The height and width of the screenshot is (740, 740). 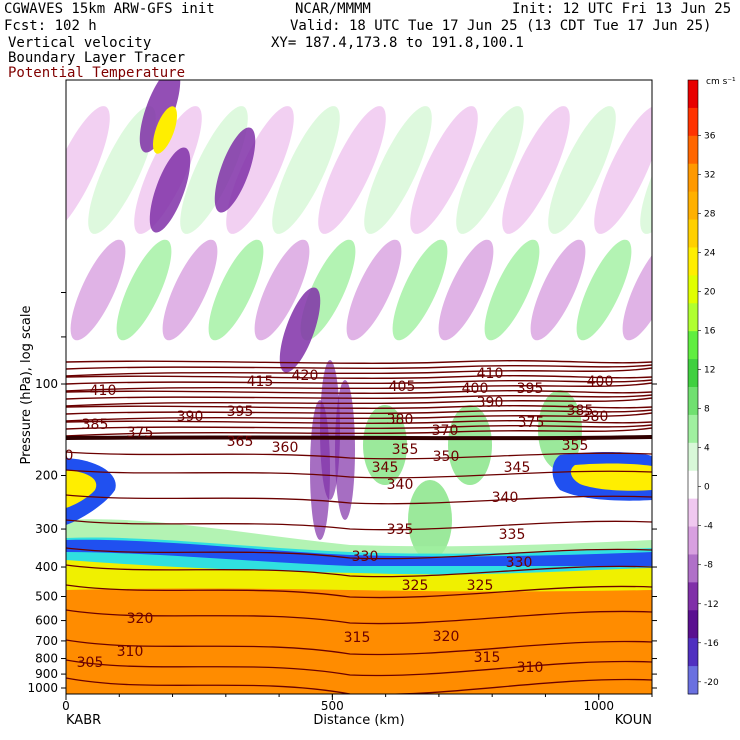 What do you see at coordinates (46, 529) in the screenshot?
I see `y-tick-label: 300` at bounding box center [46, 529].